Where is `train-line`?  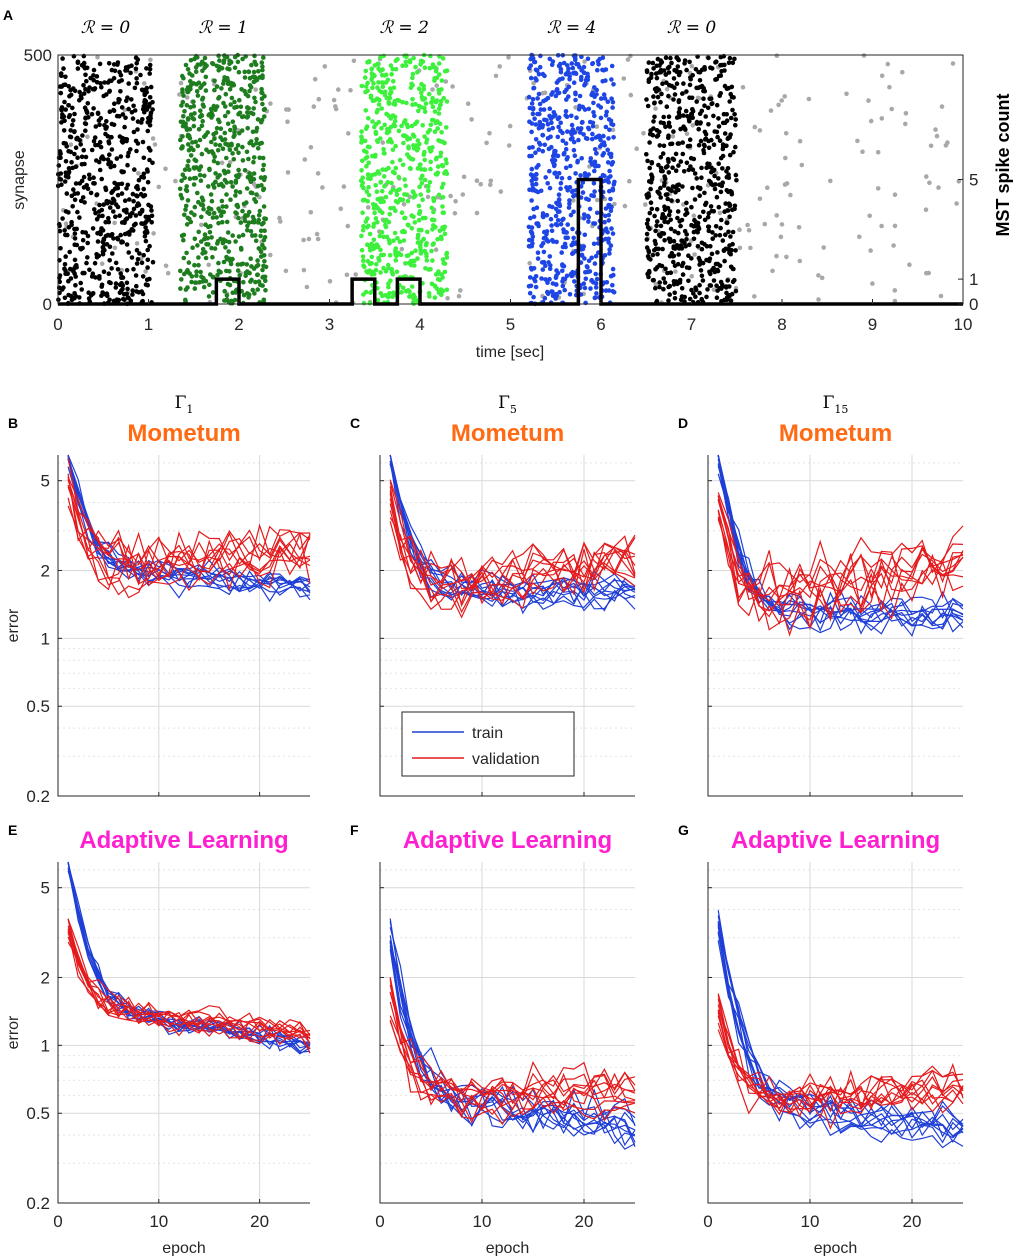
train-line is located at coordinates (189, 524).